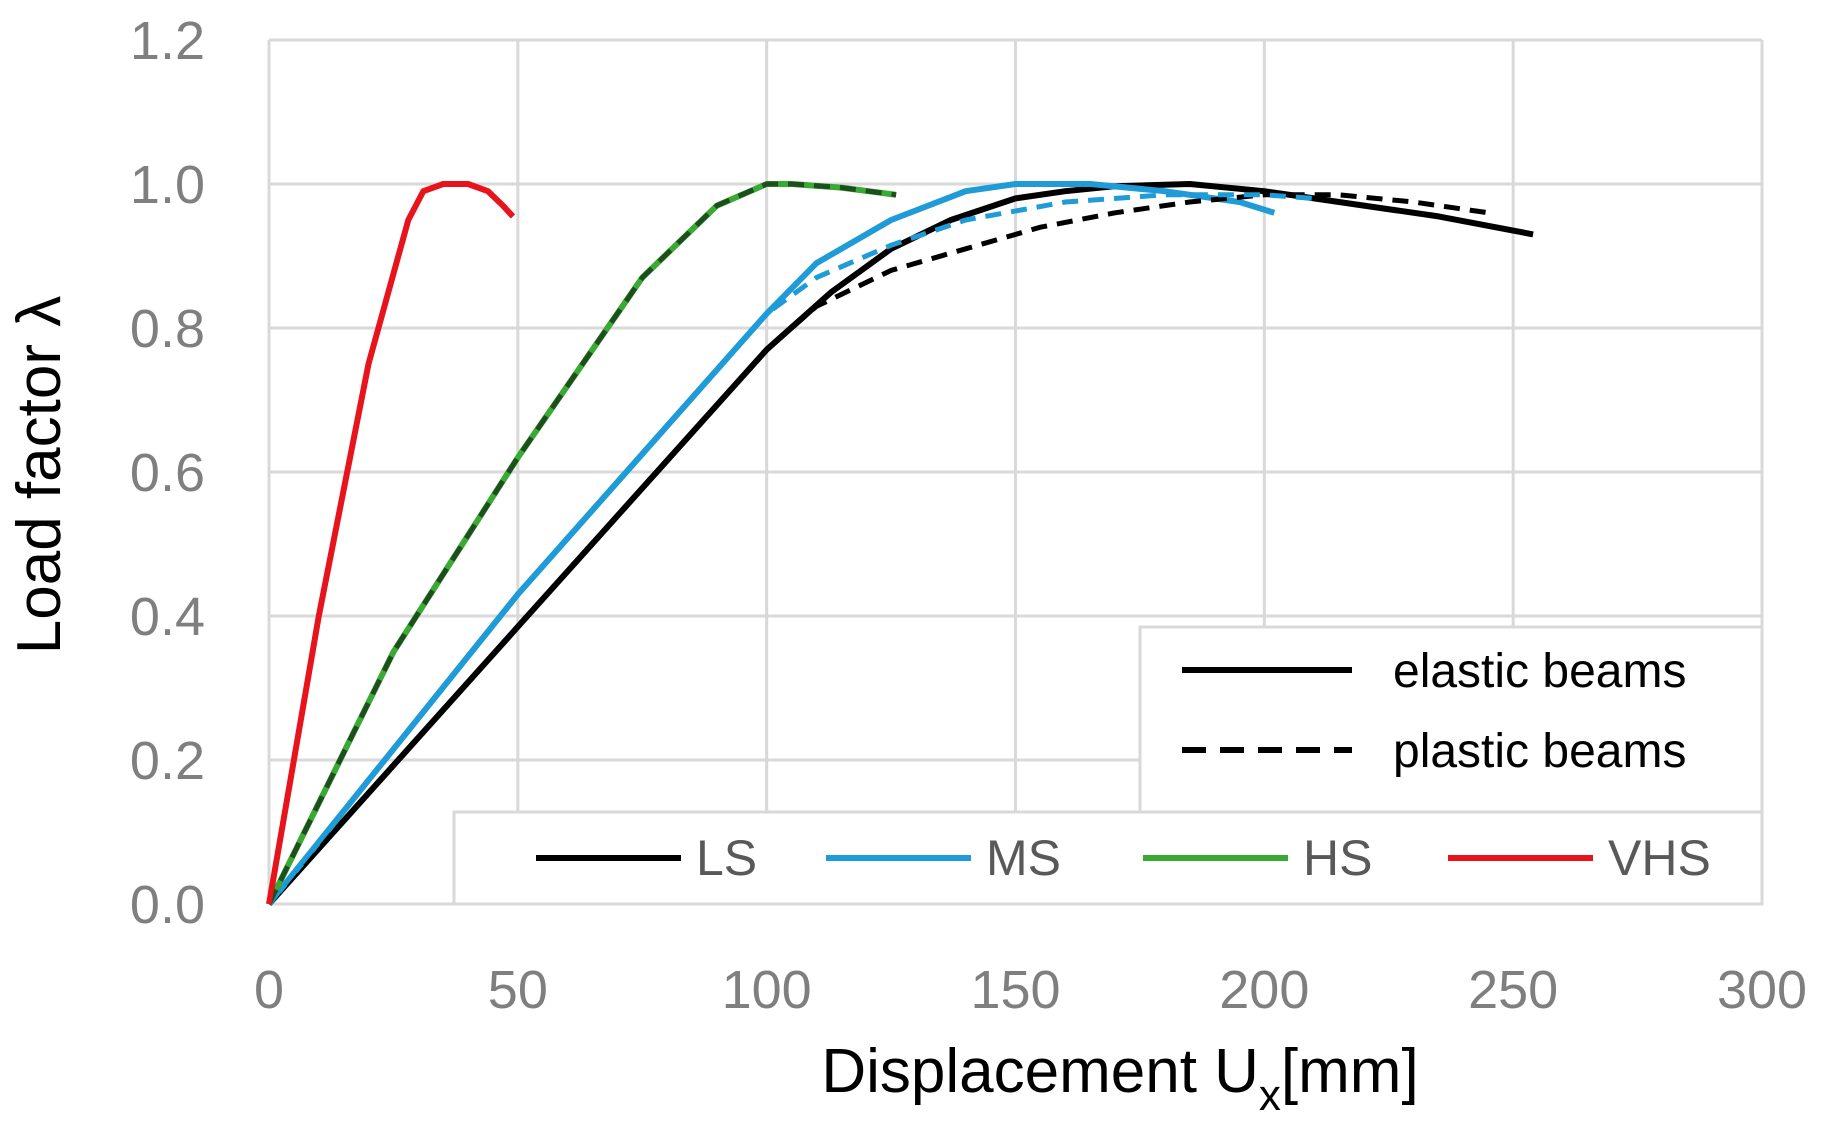 The image size is (1821, 1128). Describe the element at coordinates (269, 990) in the screenshot. I see `x-tick-label: 0` at that location.